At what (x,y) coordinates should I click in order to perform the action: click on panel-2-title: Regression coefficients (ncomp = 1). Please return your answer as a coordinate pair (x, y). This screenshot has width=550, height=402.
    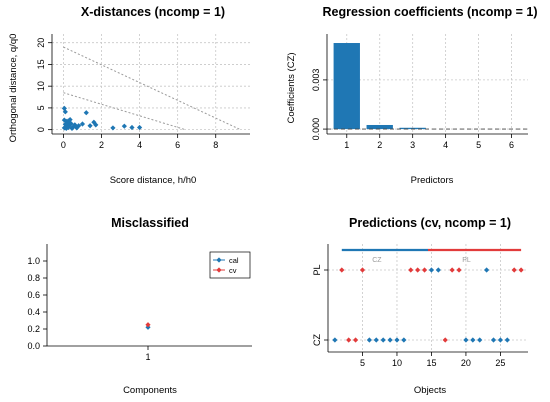
    Looking at the image, I should click on (430, 12).